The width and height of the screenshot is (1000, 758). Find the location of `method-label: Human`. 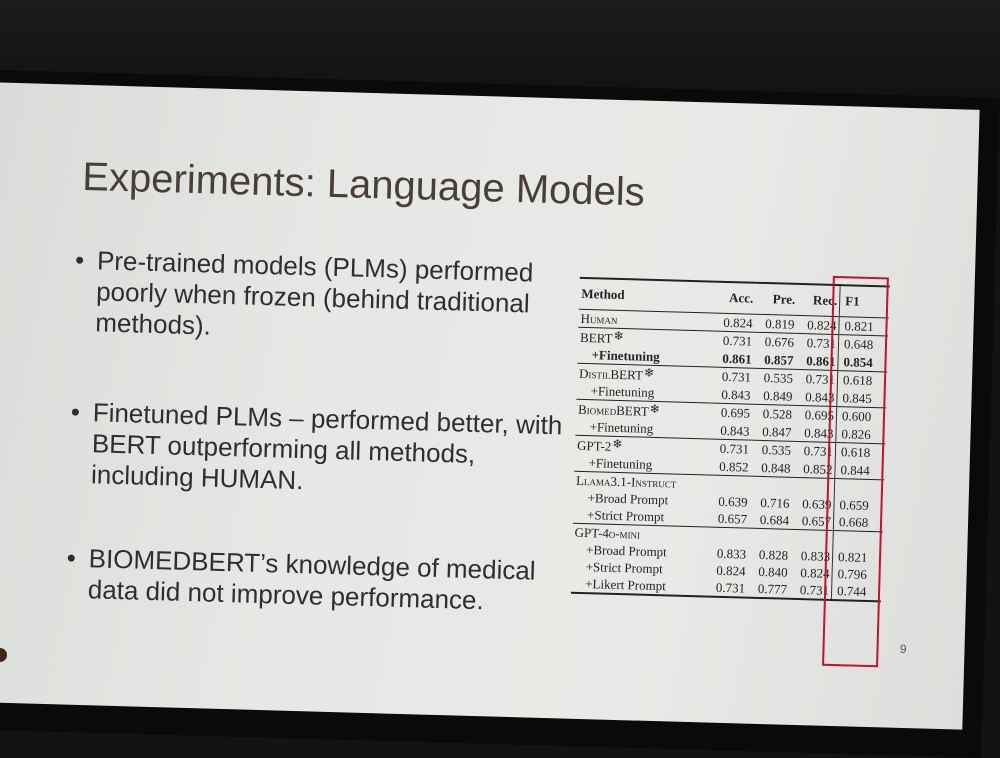

method-label: Human is located at coordinates (599, 318).